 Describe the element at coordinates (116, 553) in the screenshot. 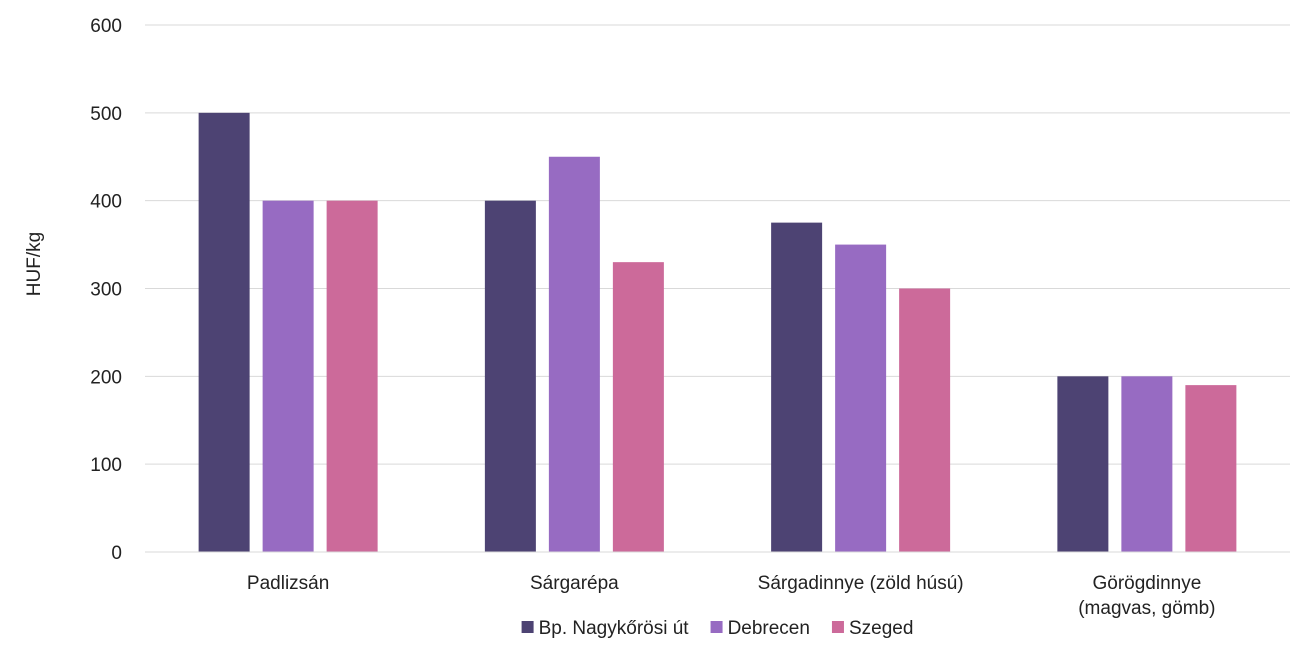

I see `y-tick-label: 0` at that location.